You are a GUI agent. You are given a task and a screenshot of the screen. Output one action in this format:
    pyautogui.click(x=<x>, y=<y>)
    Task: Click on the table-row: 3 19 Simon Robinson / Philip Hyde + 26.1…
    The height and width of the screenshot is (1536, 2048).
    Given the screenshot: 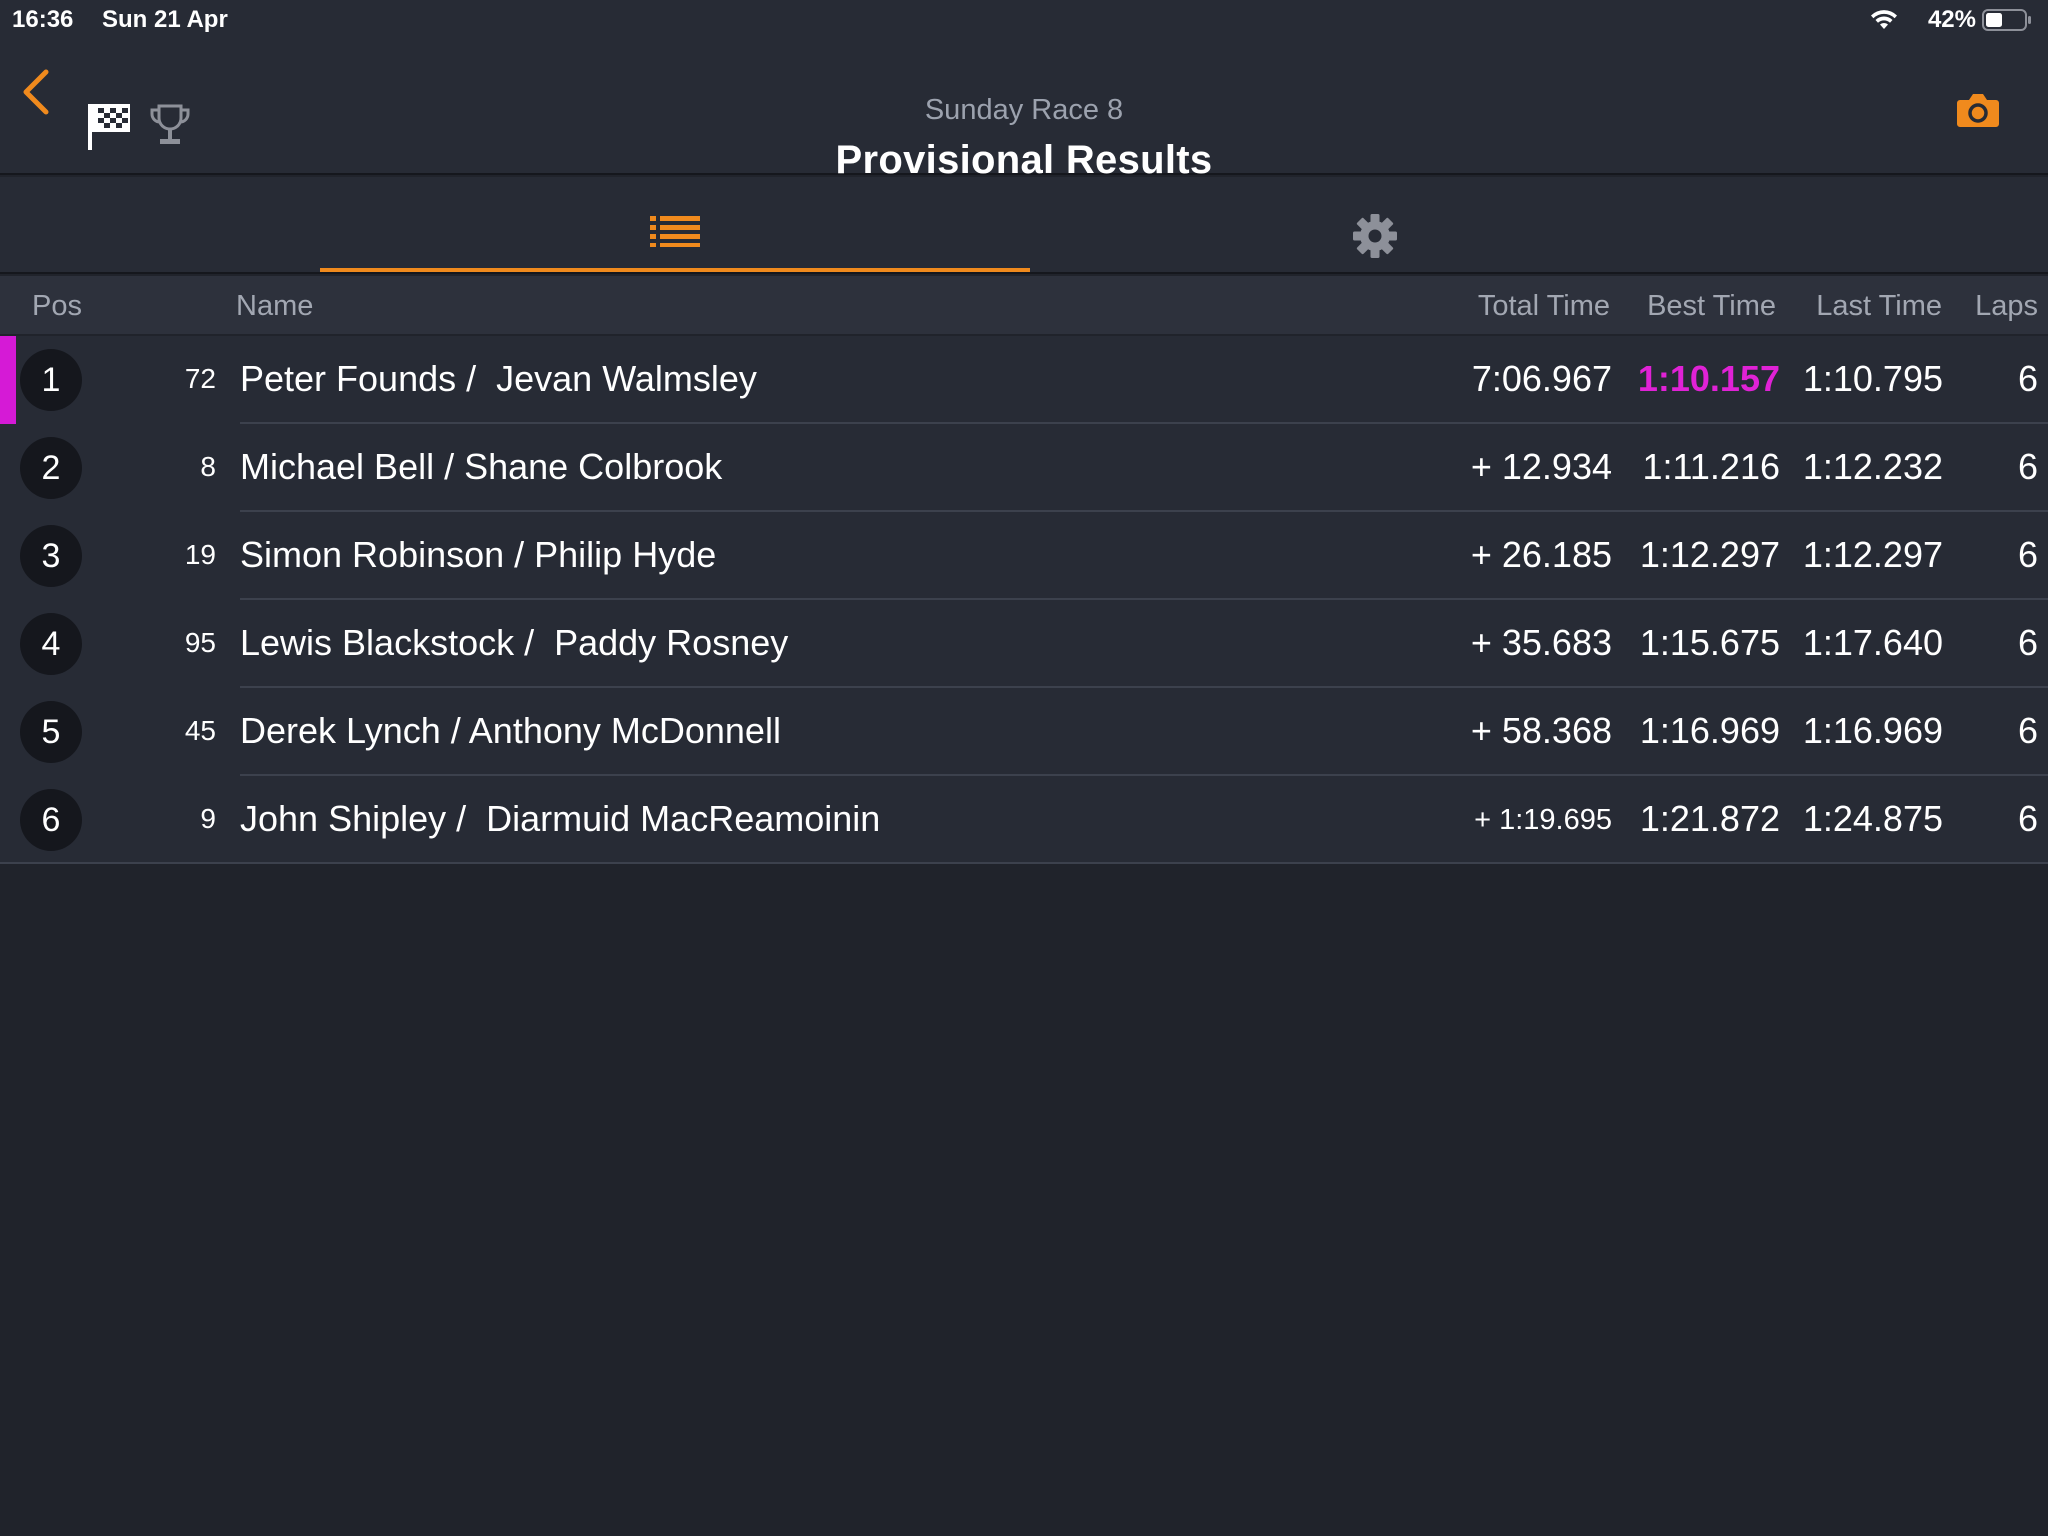 What is the action you would take?
    pyautogui.click(x=1024, y=556)
    